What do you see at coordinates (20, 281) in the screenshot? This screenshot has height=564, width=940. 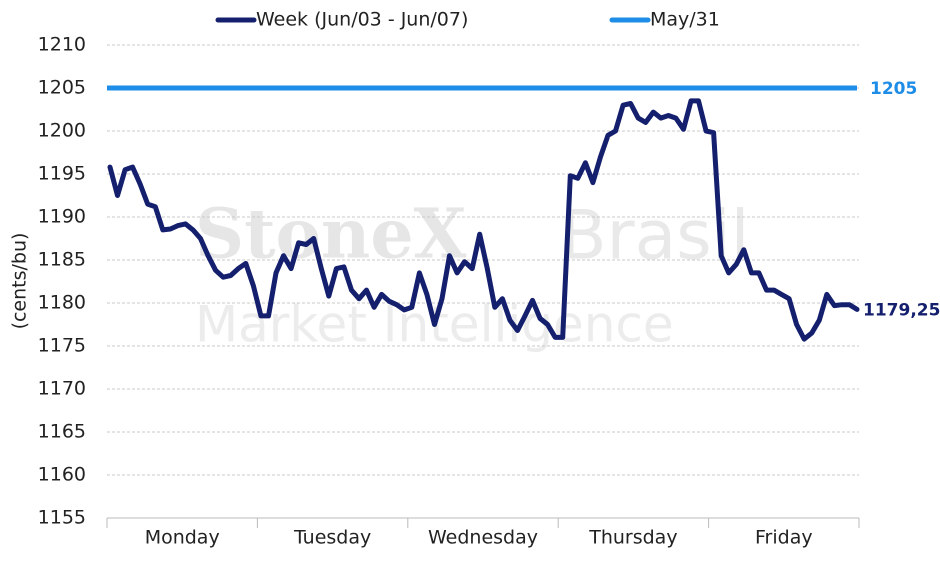 I see `y-axis-label: (cents/bu)` at bounding box center [20, 281].